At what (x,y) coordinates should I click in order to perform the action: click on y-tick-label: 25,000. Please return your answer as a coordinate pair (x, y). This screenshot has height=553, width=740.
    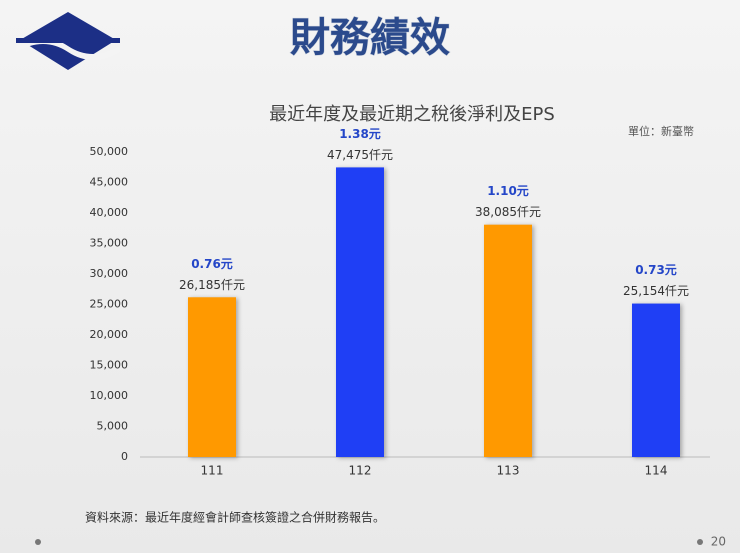
    Looking at the image, I should click on (109, 304).